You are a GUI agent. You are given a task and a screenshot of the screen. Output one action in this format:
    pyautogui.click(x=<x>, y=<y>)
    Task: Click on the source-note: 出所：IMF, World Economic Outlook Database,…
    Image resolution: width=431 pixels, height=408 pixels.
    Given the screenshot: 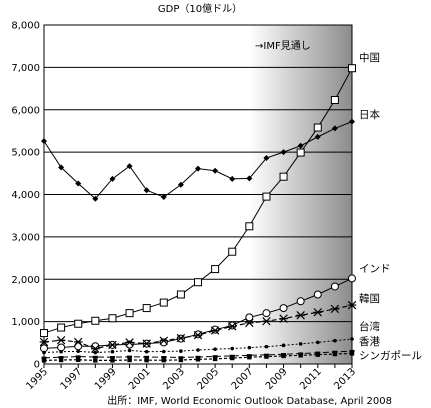 What is the action you would take?
    pyautogui.click(x=249, y=400)
    